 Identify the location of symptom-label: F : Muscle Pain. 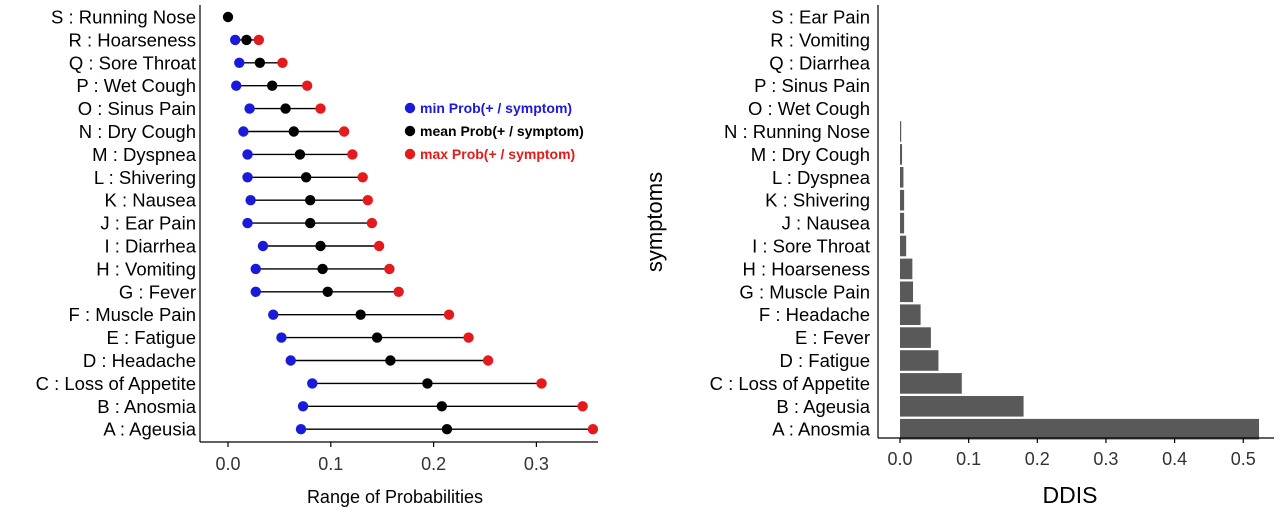
(133, 314).